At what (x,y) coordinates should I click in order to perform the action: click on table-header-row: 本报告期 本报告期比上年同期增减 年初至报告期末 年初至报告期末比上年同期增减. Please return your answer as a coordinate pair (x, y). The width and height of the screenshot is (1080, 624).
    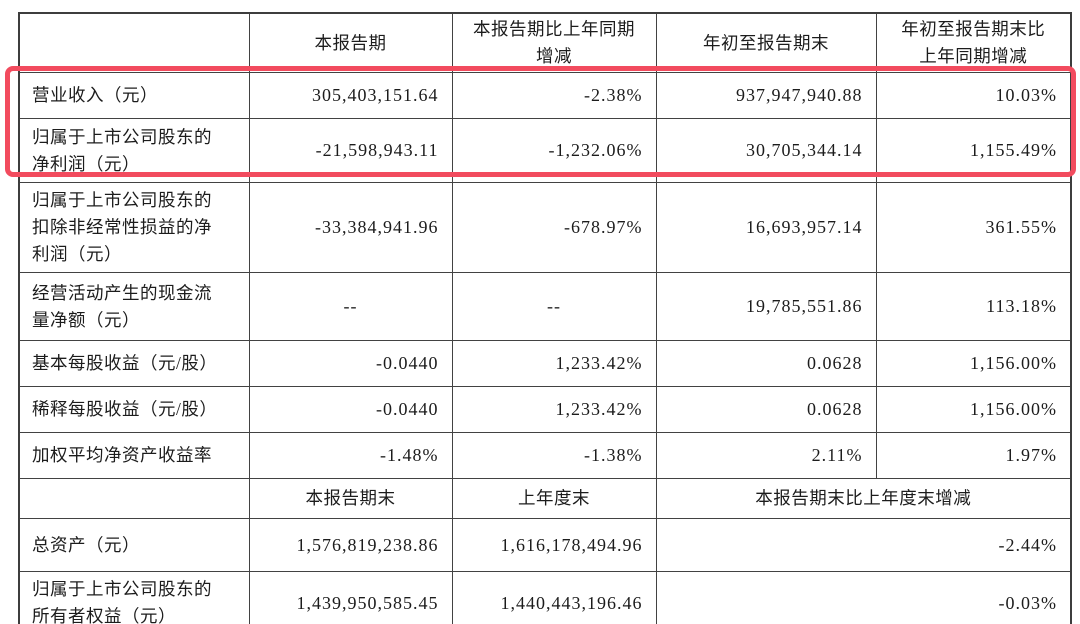
    Looking at the image, I should click on (545, 42).